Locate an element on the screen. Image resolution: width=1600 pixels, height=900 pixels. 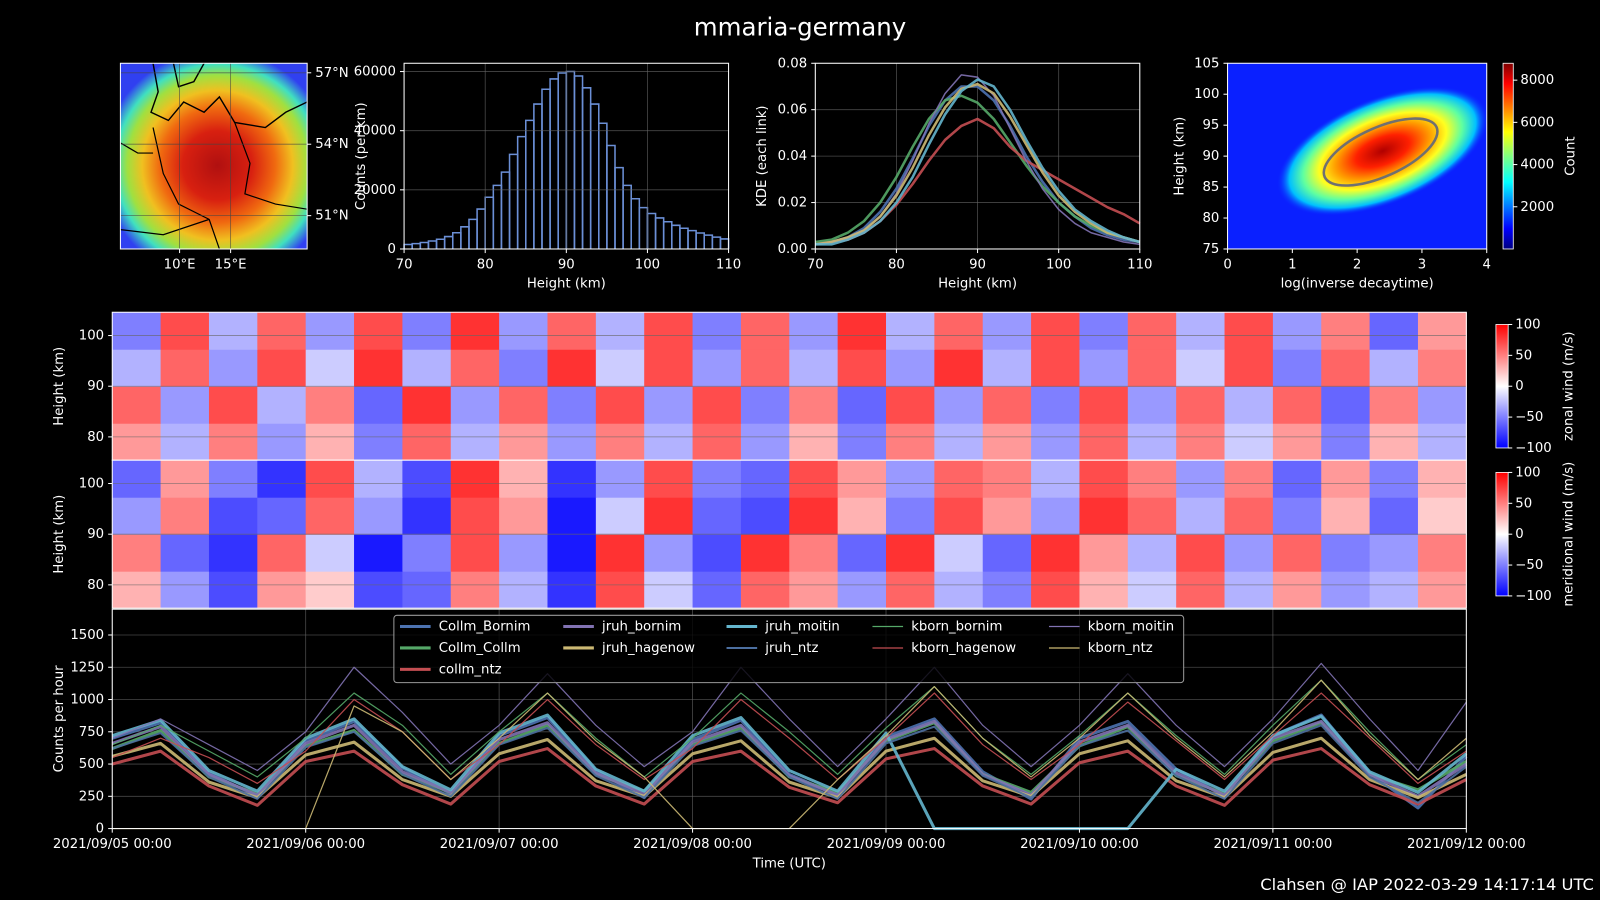
x-tick-label: 2021/09/07 00:00 is located at coordinates (499, 844).